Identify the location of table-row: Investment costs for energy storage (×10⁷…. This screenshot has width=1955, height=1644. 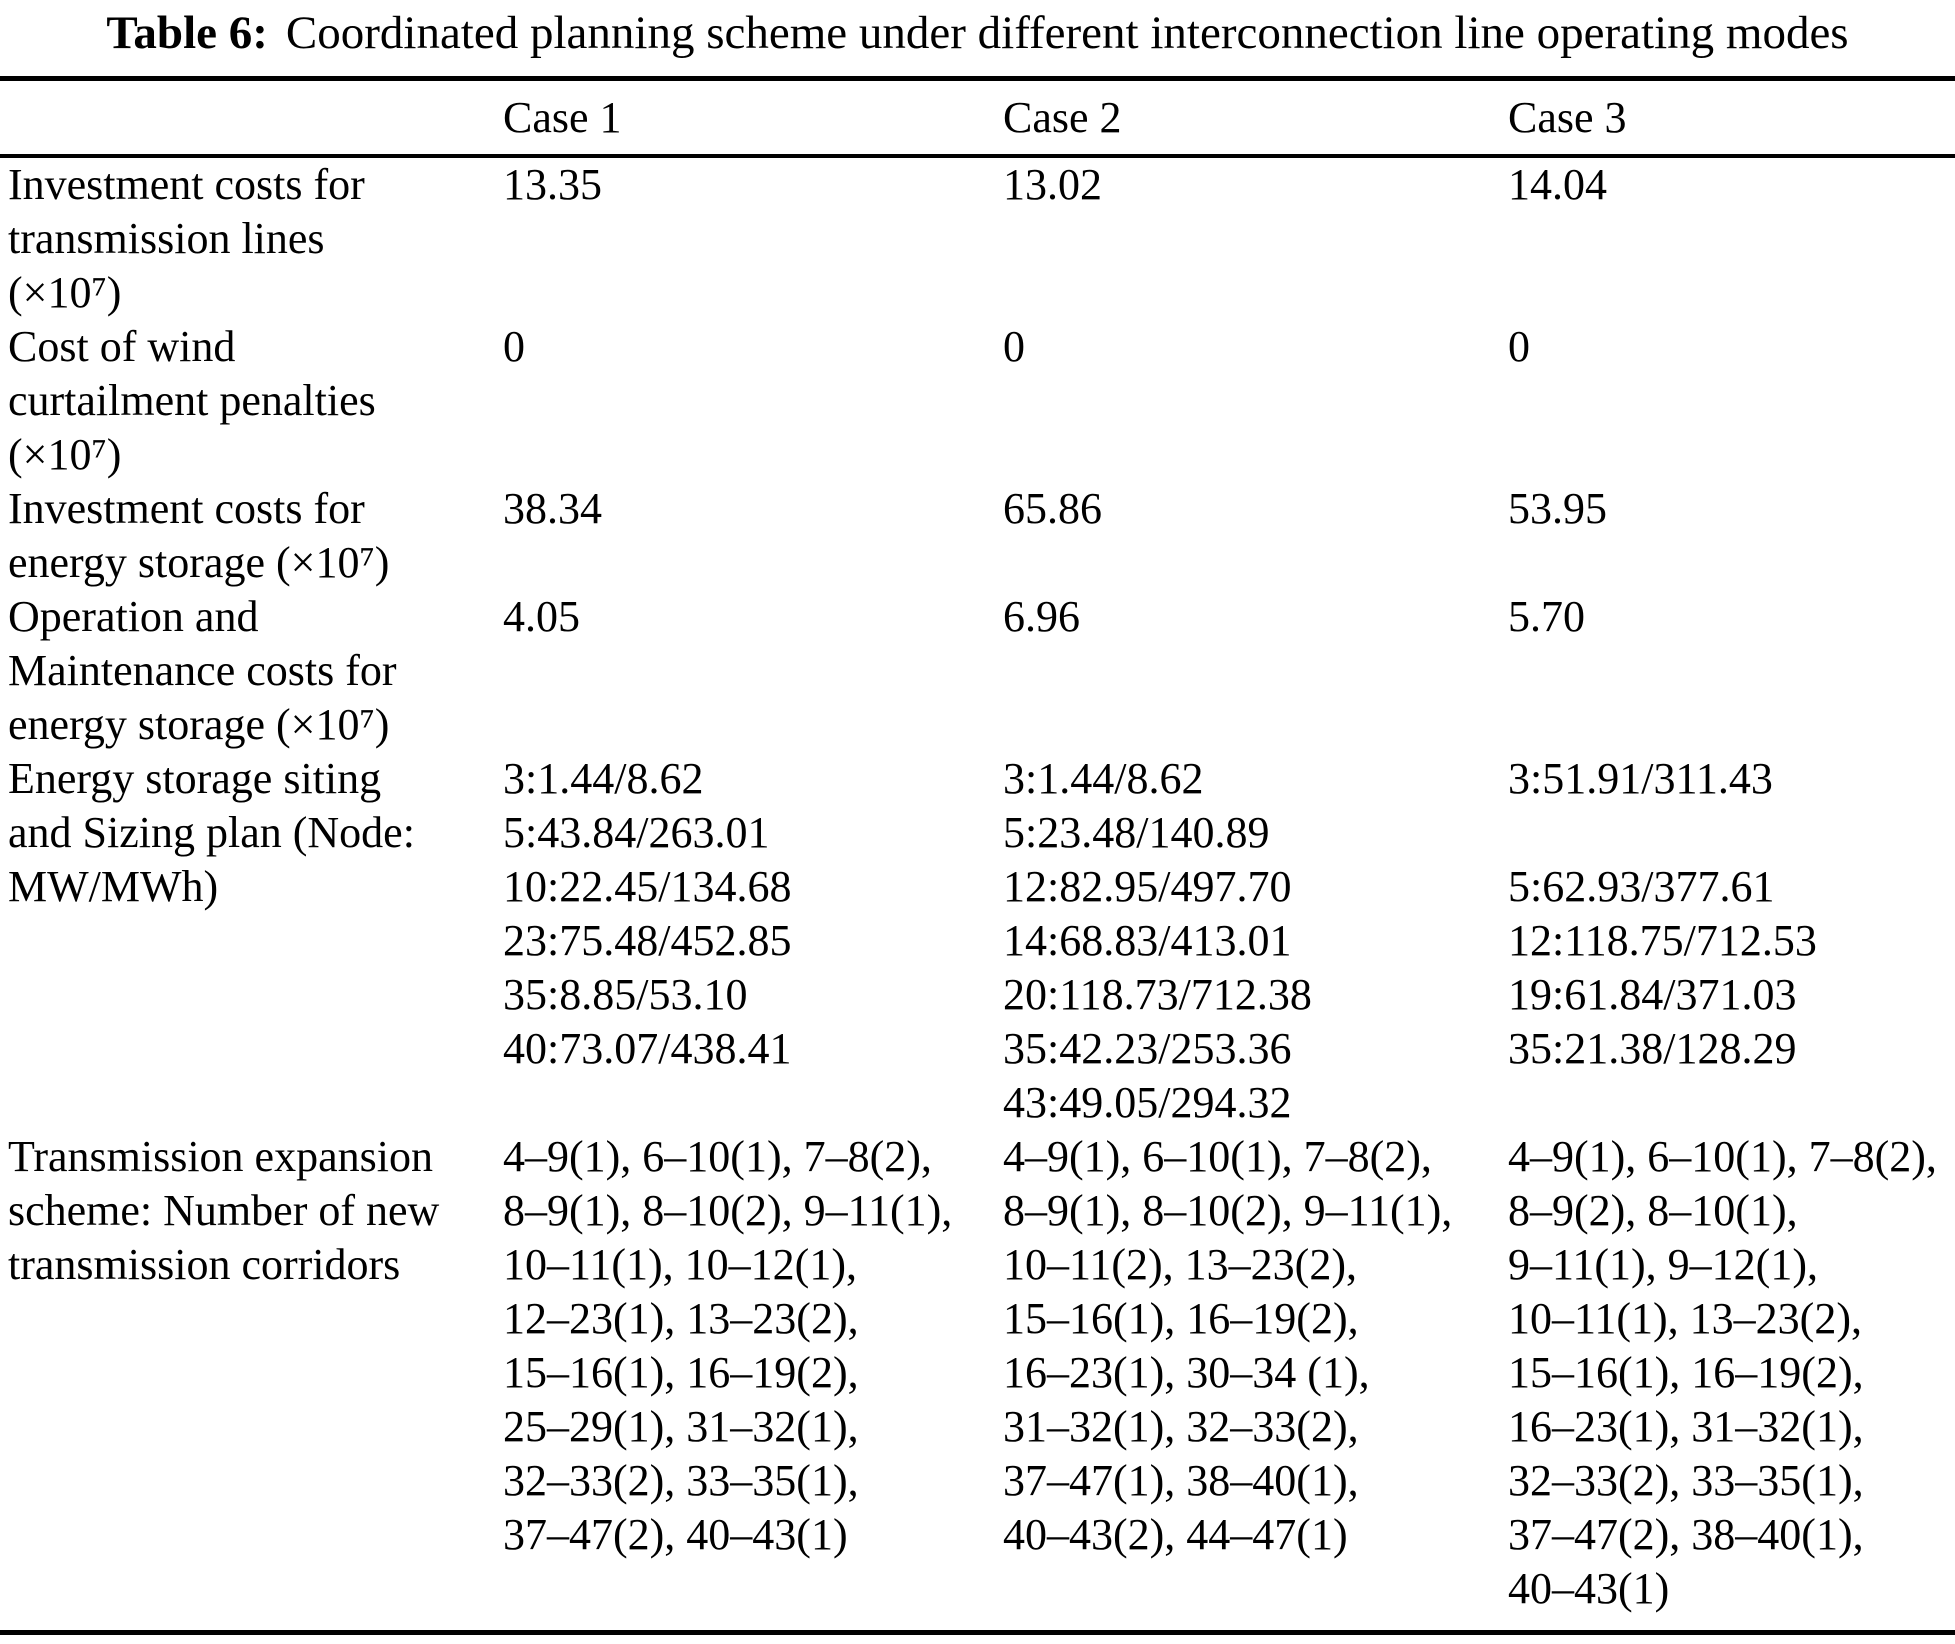
(977, 536).